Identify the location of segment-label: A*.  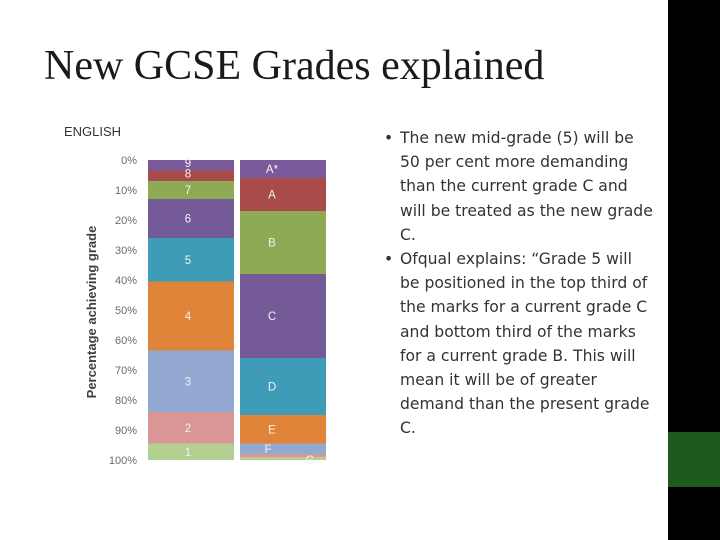
(272, 170).